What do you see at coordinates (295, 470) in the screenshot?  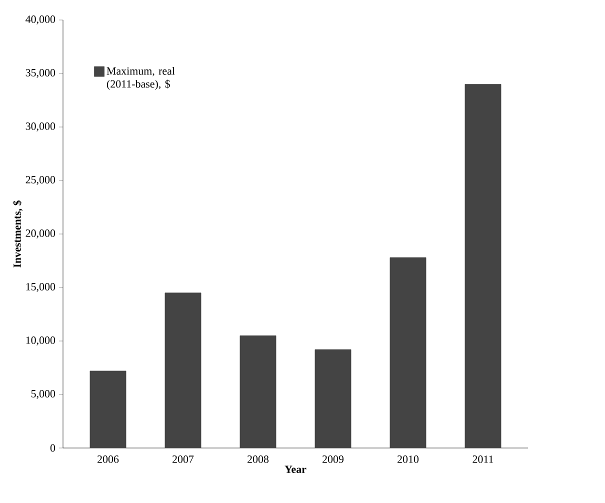 I see `x-axis-title: Year` at bounding box center [295, 470].